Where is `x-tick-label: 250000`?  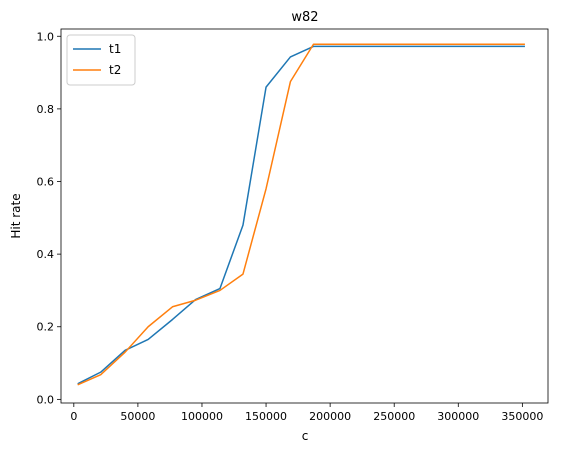 x-tick-label: 250000 is located at coordinates (394, 416).